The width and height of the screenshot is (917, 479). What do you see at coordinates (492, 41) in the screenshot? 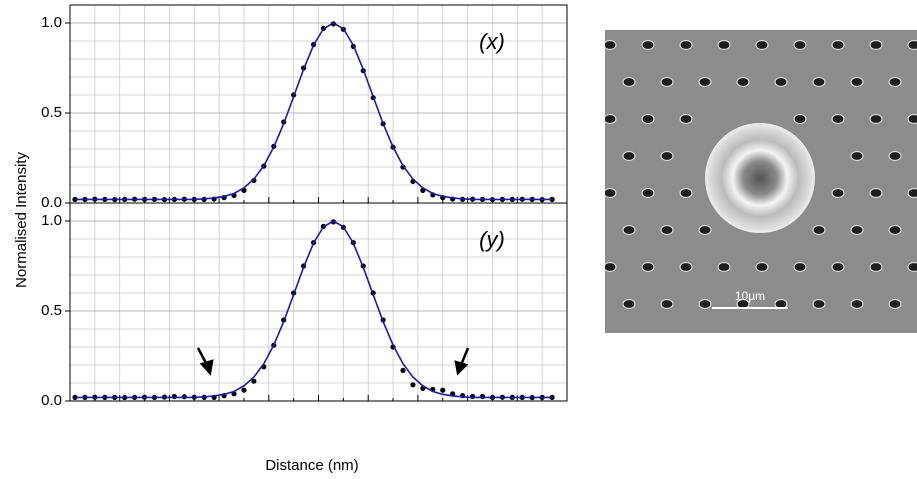
I see `panel-label: (x)` at bounding box center [492, 41].